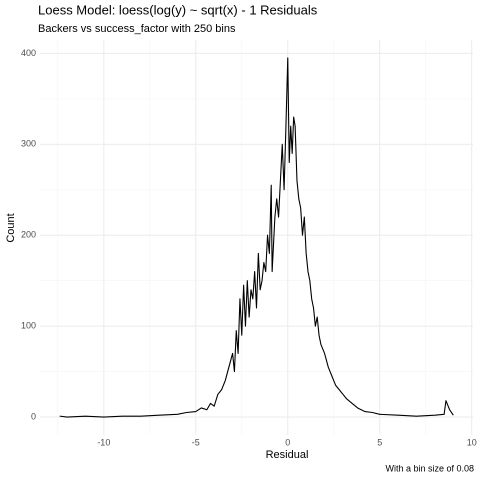 This screenshot has height=480, width=480. What do you see at coordinates (287, 455) in the screenshot?
I see `x-axis-label: Residual` at bounding box center [287, 455].